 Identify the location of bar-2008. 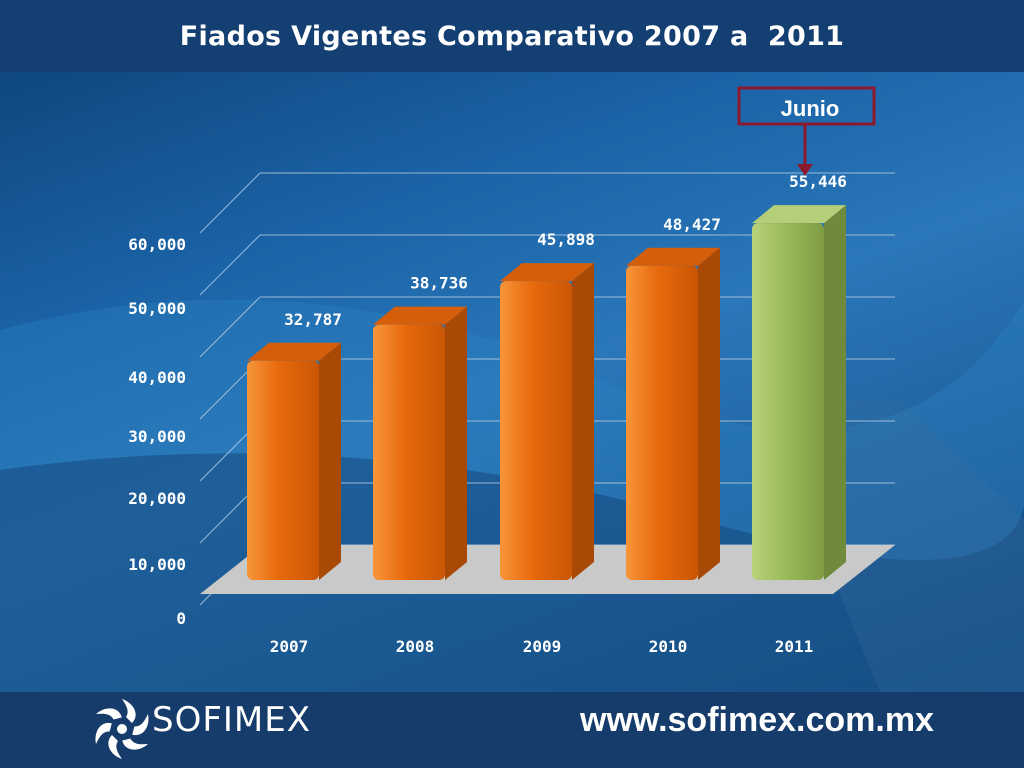
(409, 452).